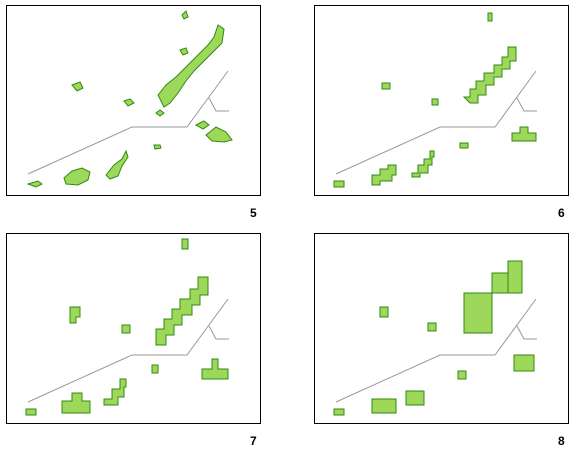 The width and height of the screenshot is (575, 450). Describe the element at coordinates (191, 66) in the screenshot. I see `island-okinawa-main` at that location.